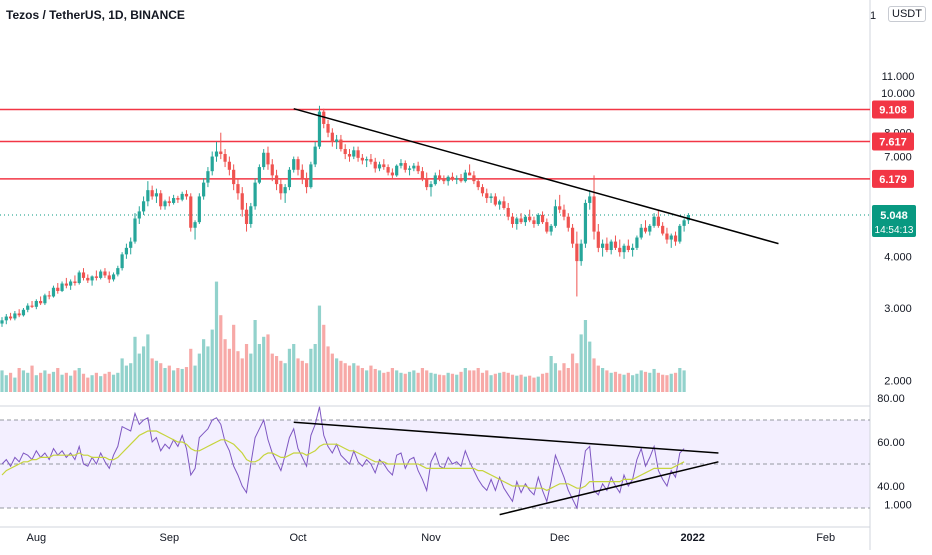  I want to click on price-tick-label: 4.000, so click(898, 258).